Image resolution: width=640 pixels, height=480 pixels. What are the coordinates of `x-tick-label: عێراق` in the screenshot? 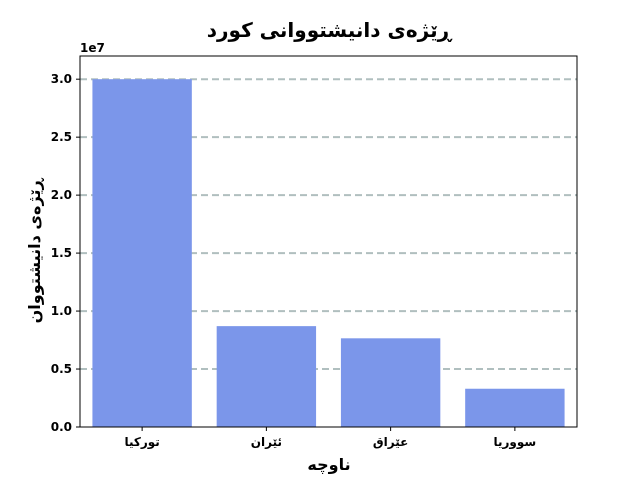 It's located at (390, 442).